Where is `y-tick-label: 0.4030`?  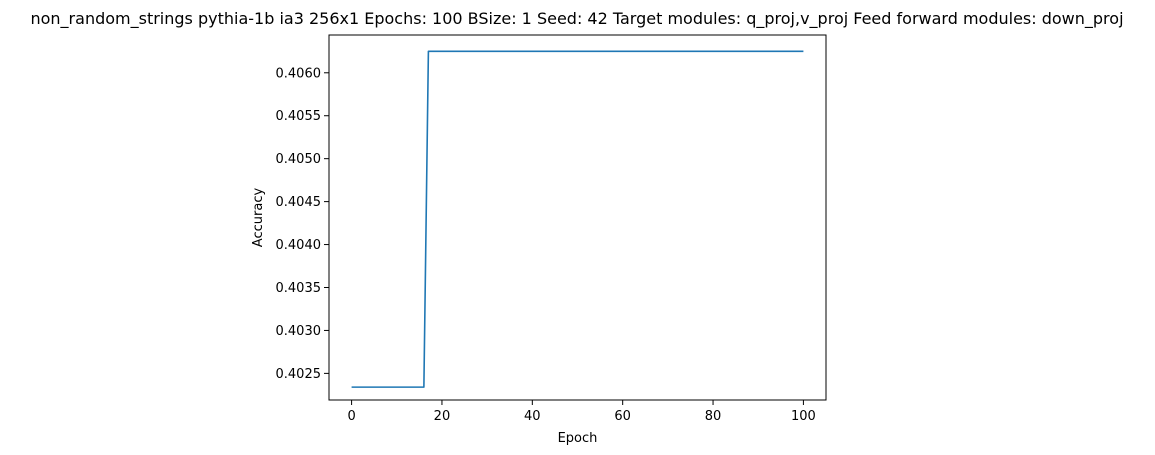 y-tick-label: 0.4030 is located at coordinates (299, 331).